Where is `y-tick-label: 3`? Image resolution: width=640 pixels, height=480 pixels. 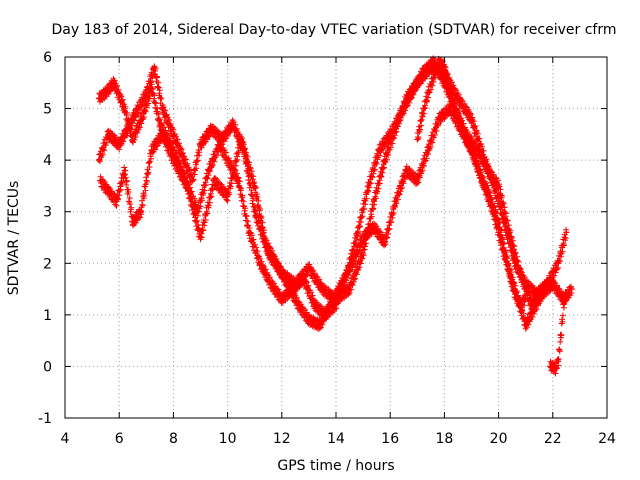 y-tick-label: 3 is located at coordinates (47, 213).